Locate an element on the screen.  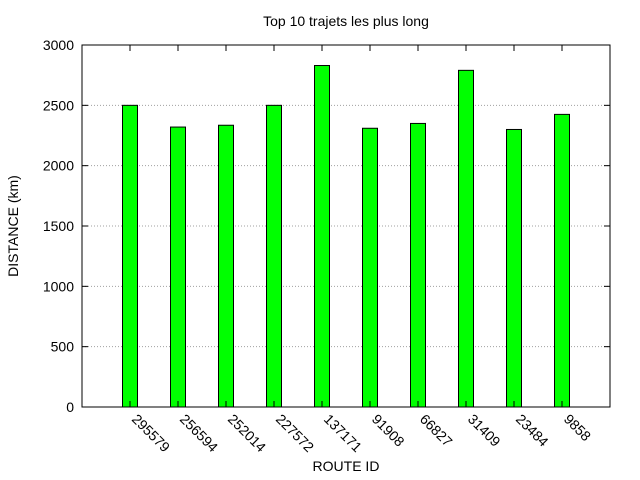
x-axis-label: ROUTE ID is located at coordinates (346, 466).